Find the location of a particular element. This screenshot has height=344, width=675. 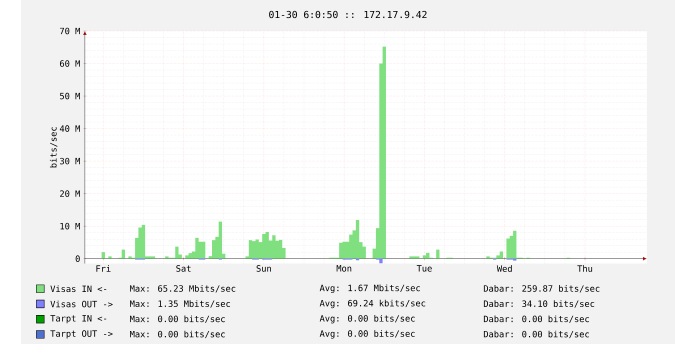

legend-label: Tarpt OUT -> is located at coordinates (81, 334).